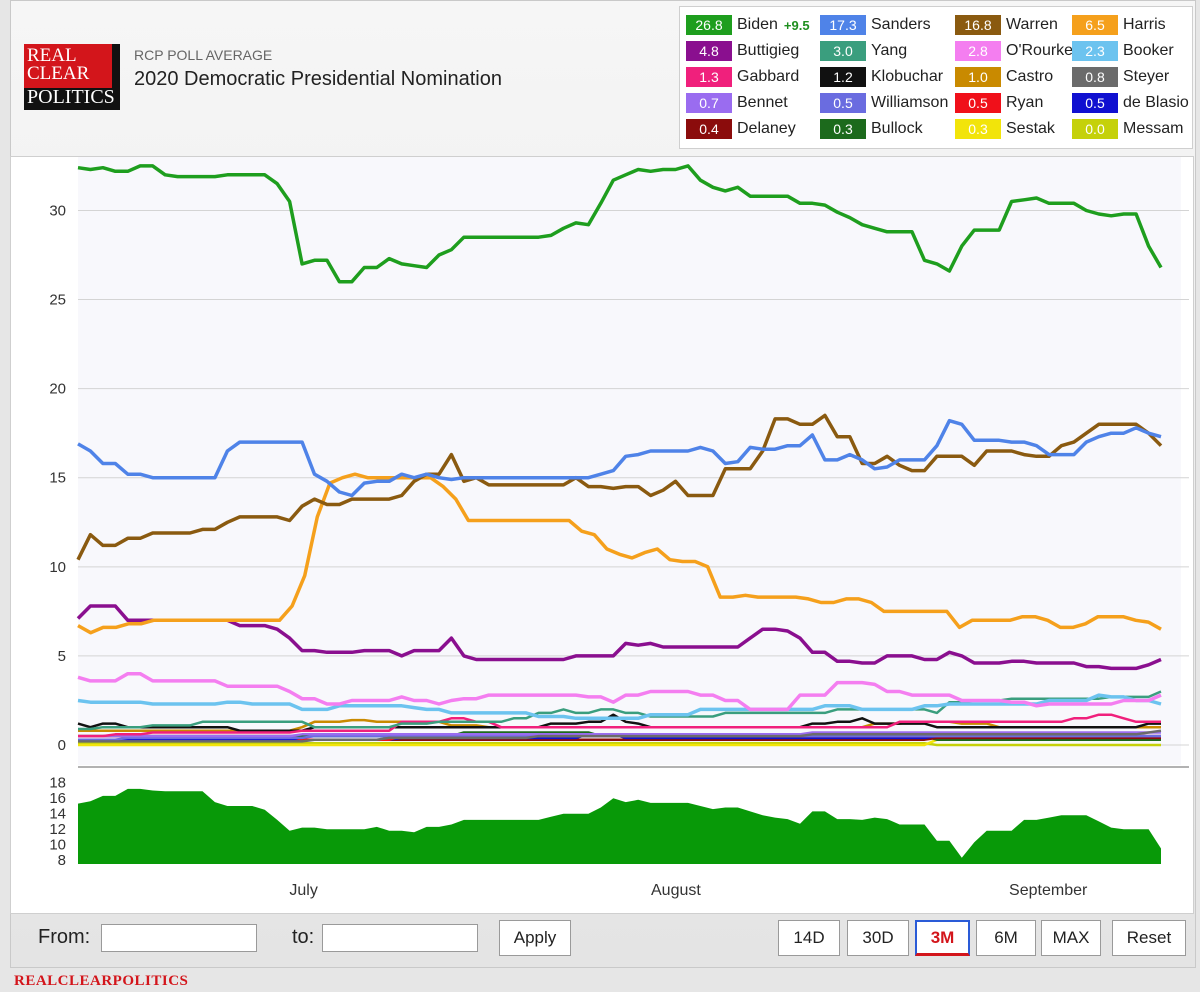  I want to click on series-line-booker, so click(619, 707).